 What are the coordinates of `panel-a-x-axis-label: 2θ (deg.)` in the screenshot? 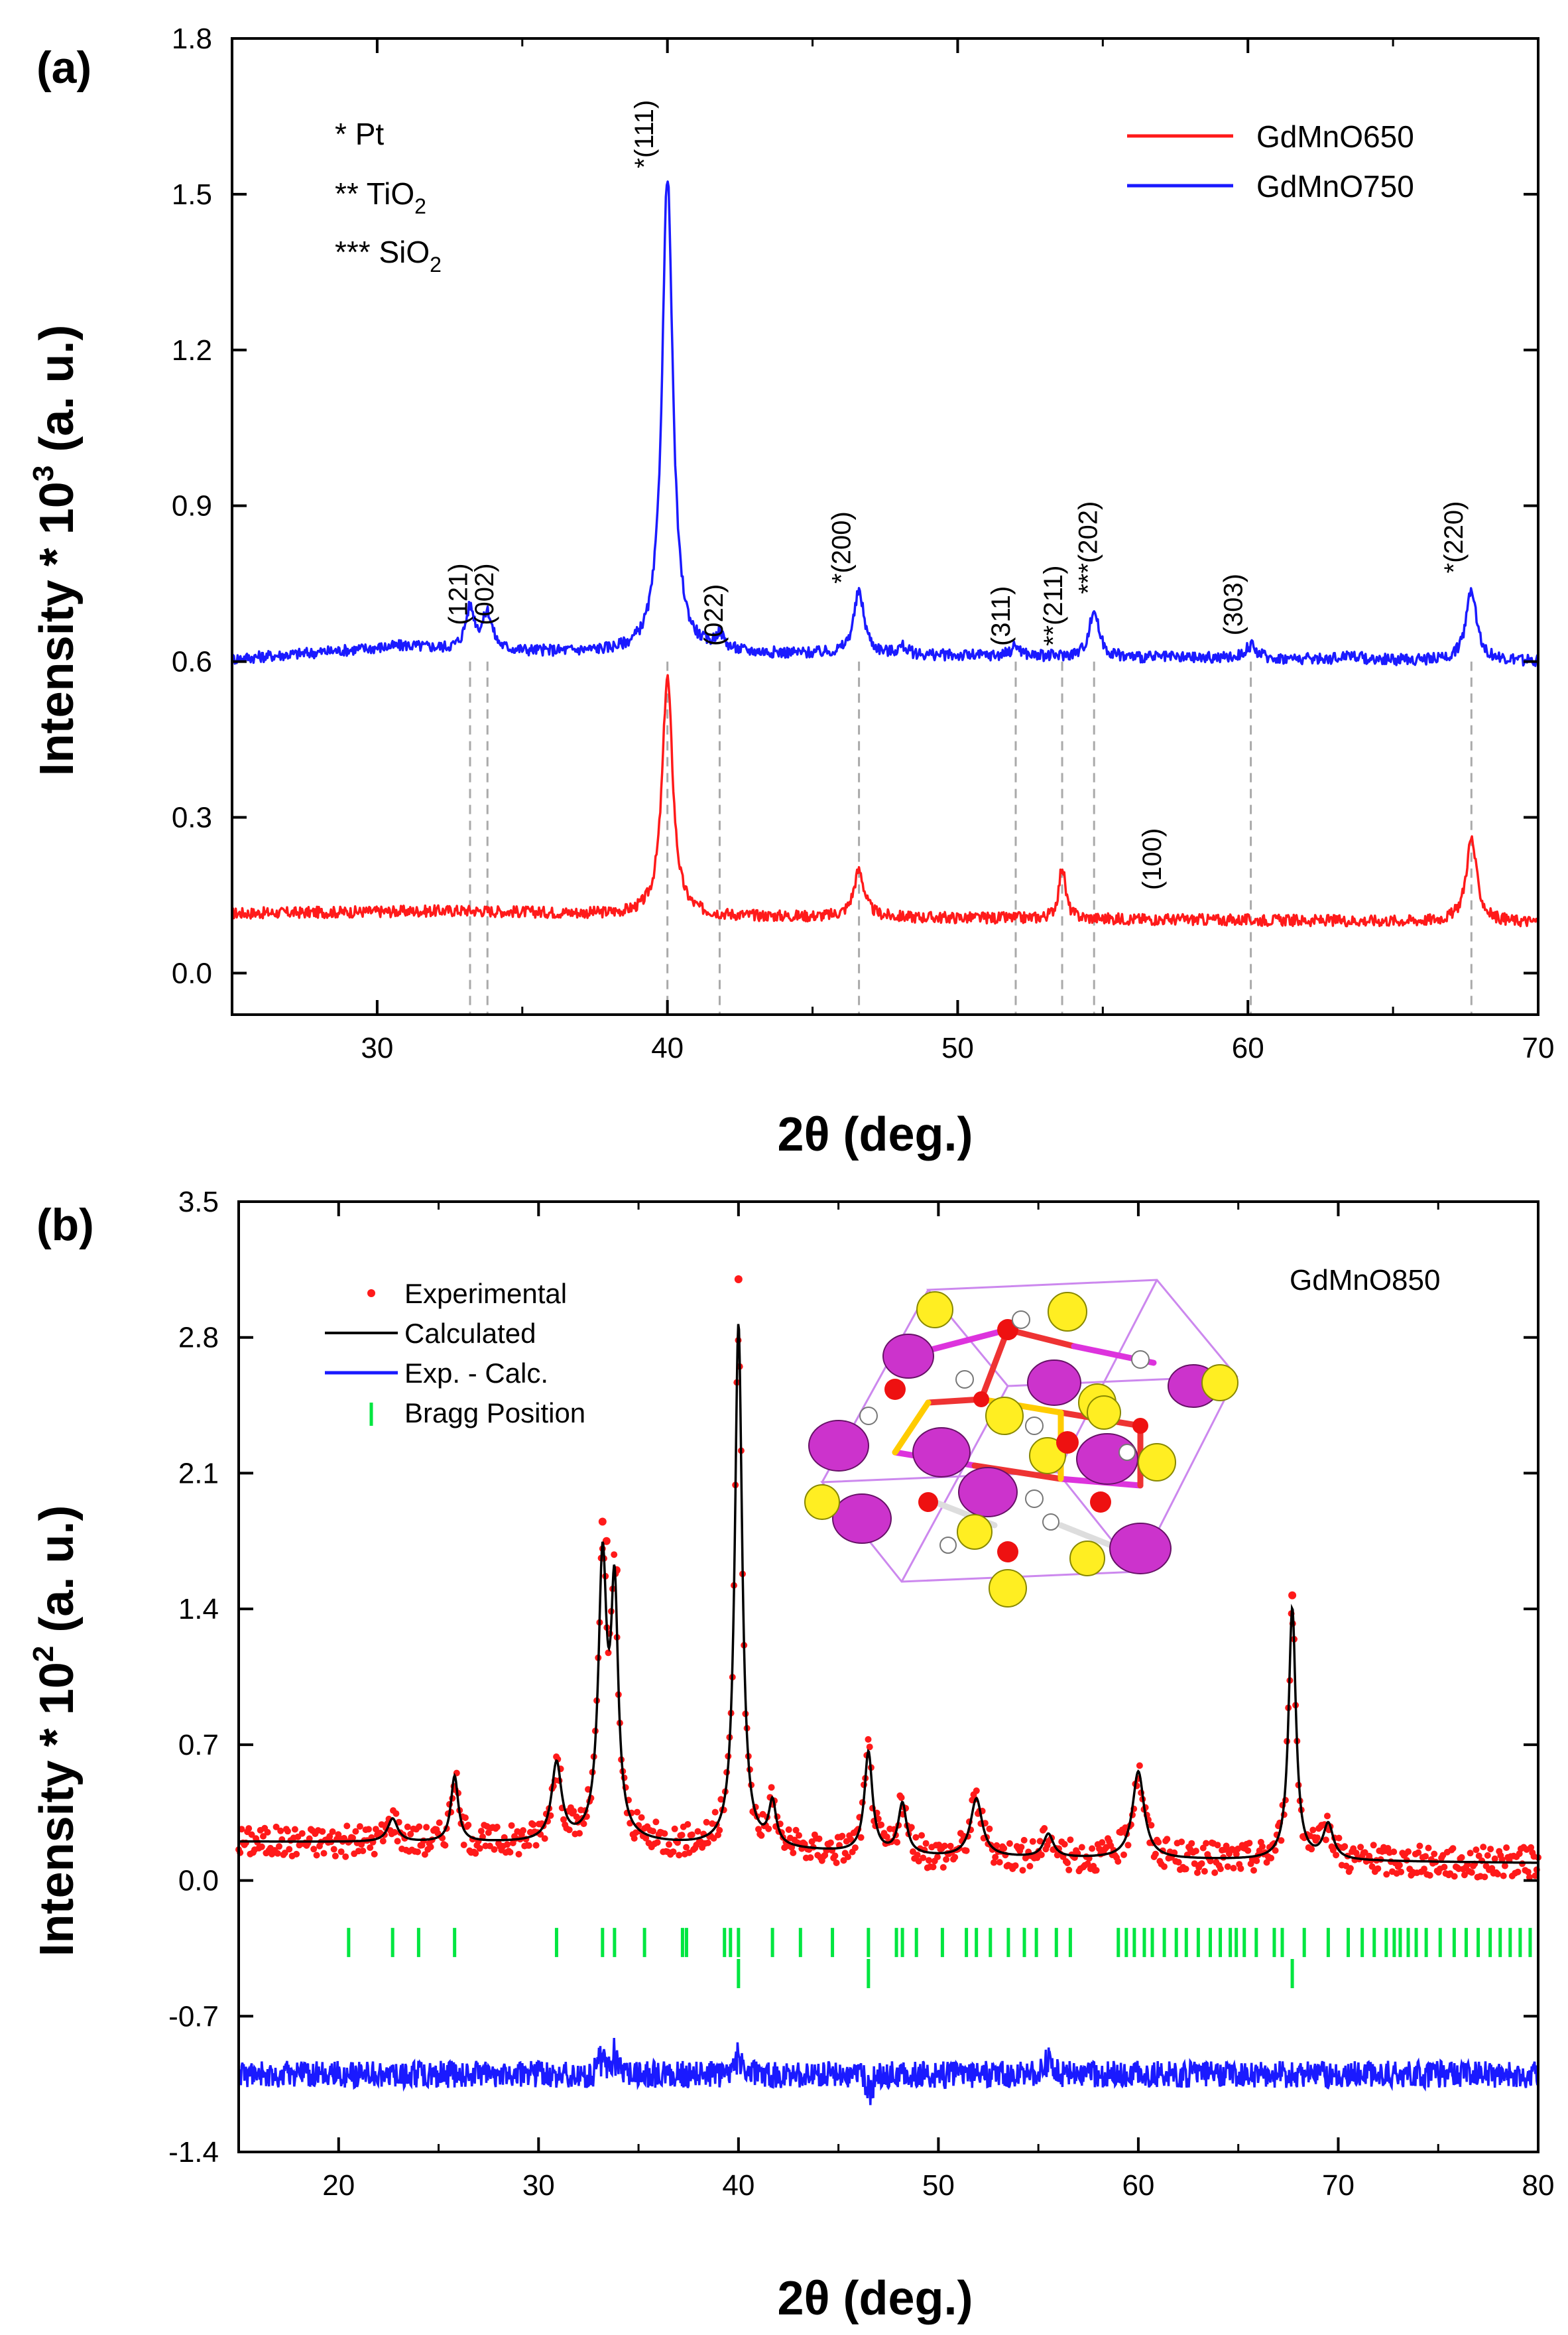 It's located at (875, 1134).